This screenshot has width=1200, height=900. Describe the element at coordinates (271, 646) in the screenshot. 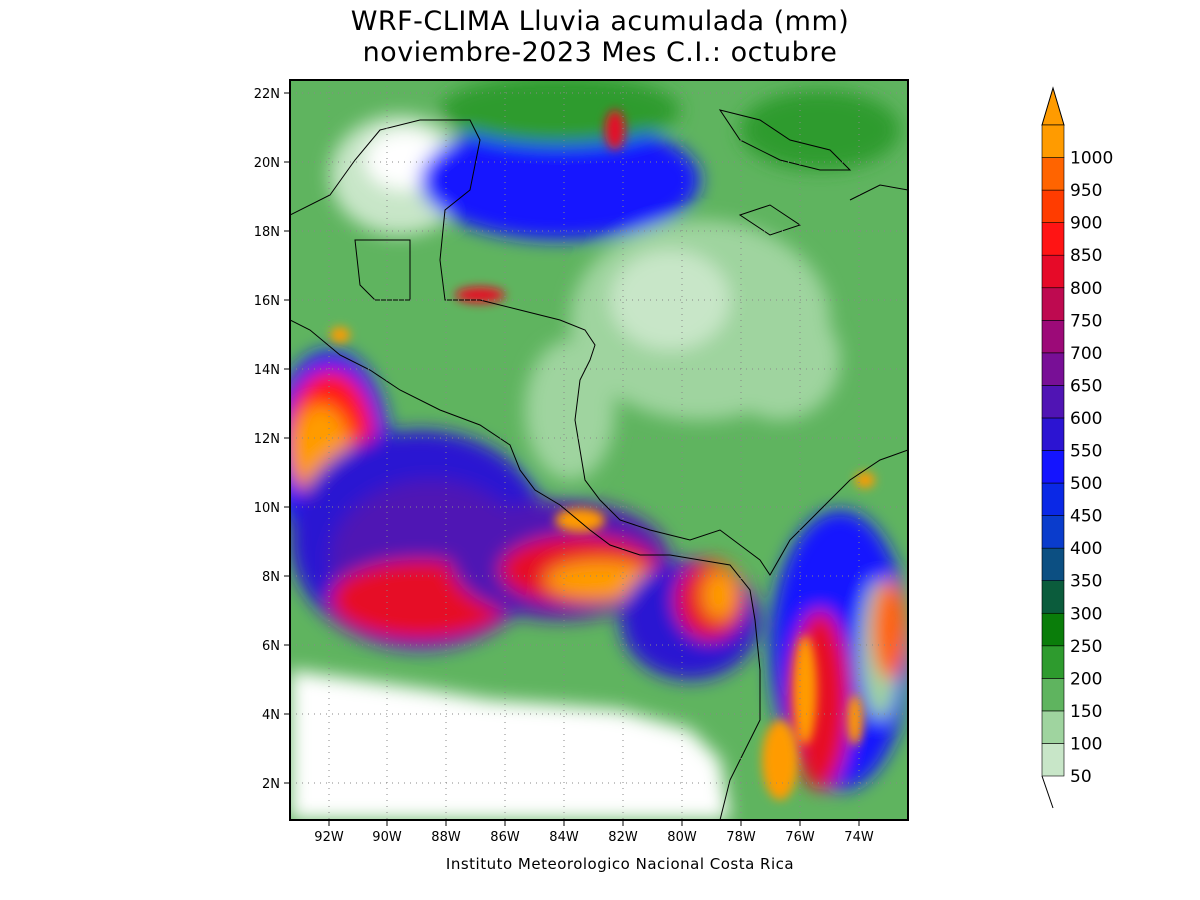

I see `lat-label-6n: 6N` at that location.